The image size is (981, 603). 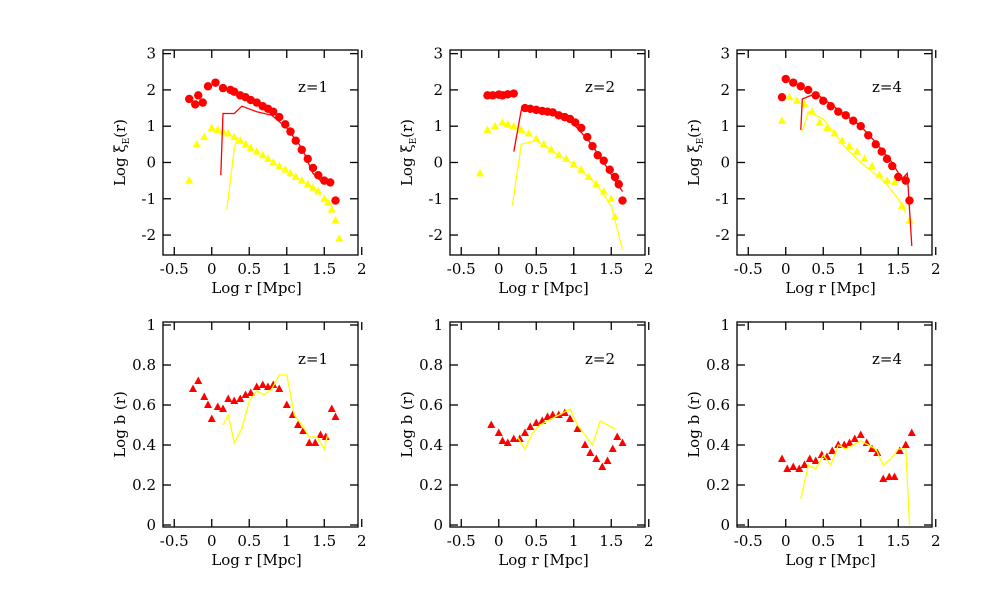 What do you see at coordinates (151, 54) in the screenshot?
I see `y-tick-label: 3` at bounding box center [151, 54].